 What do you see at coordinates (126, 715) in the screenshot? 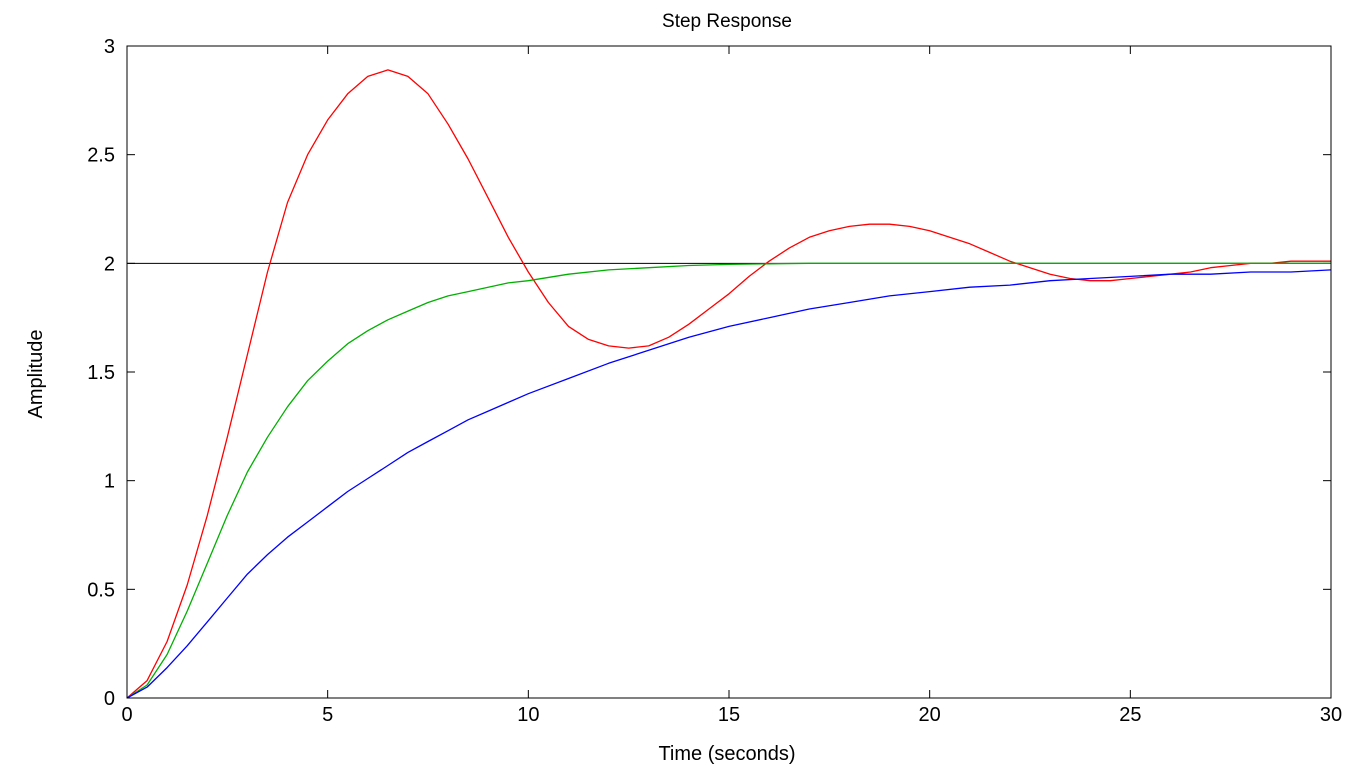
I see `x-tick-label: 0` at bounding box center [126, 715].